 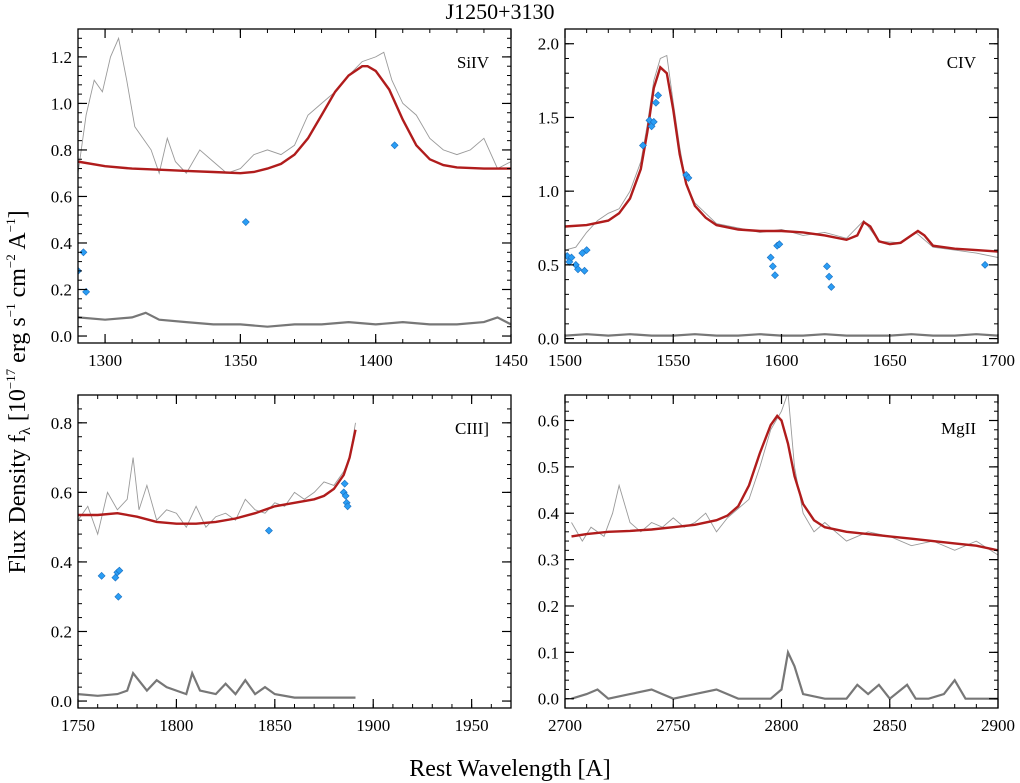 What do you see at coordinates (673, 725) in the screenshot?
I see `x-tick-label: 2750` at bounding box center [673, 725].